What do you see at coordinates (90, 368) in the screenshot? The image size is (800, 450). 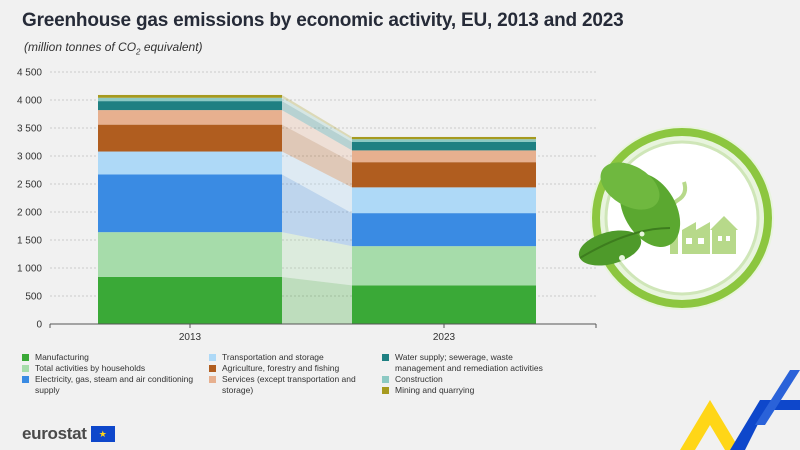 I see `legend-label: Total activities by households` at bounding box center [90, 368].